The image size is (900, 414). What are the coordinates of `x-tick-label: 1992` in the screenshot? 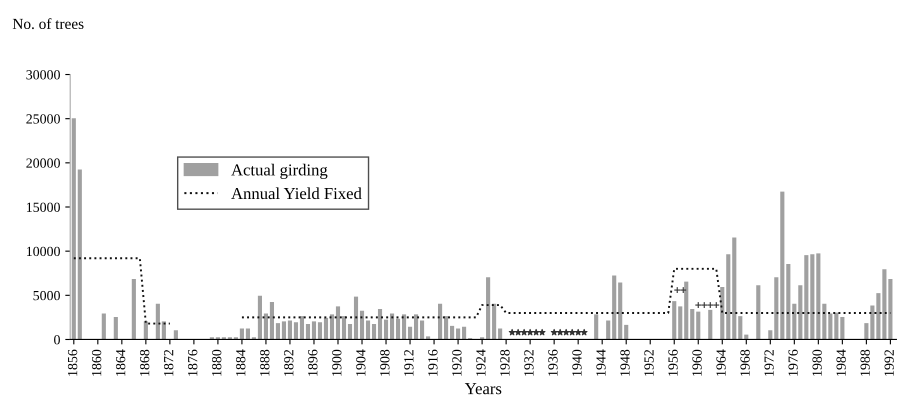 It's located at (889, 363).